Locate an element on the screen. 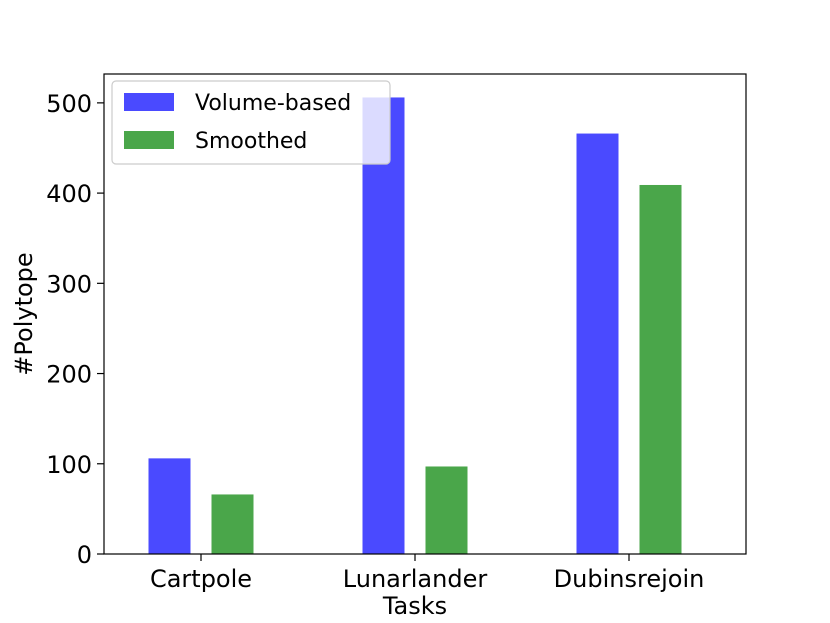 The image size is (830, 623). x-axis-label: Tasks is located at coordinates (414, 606).